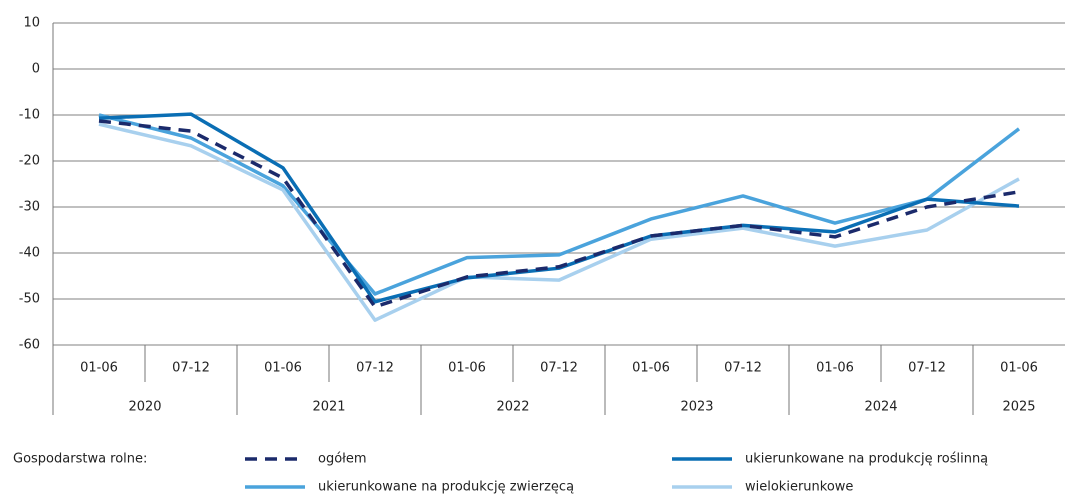 This screenshot has height=495, width=1069. Describe the element at coordinates (29, 253) in the screenshot. I see `y-tick-label: -40` at that location.